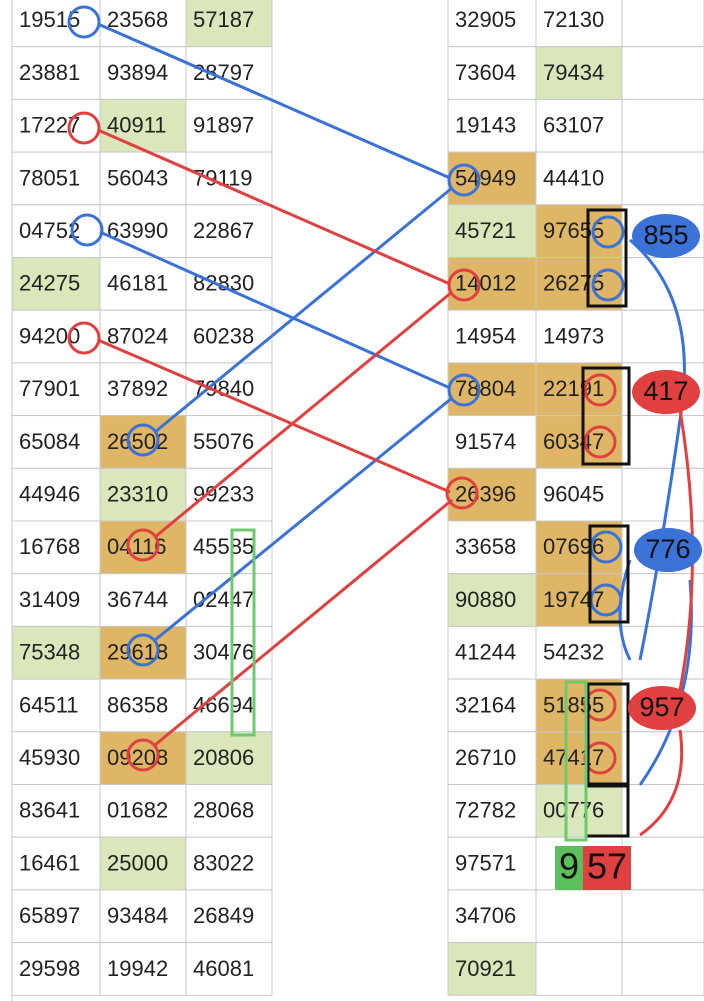 This screenshot has height=1001, width=704. I want to click on cell-text: 44410, so click(573, 177).